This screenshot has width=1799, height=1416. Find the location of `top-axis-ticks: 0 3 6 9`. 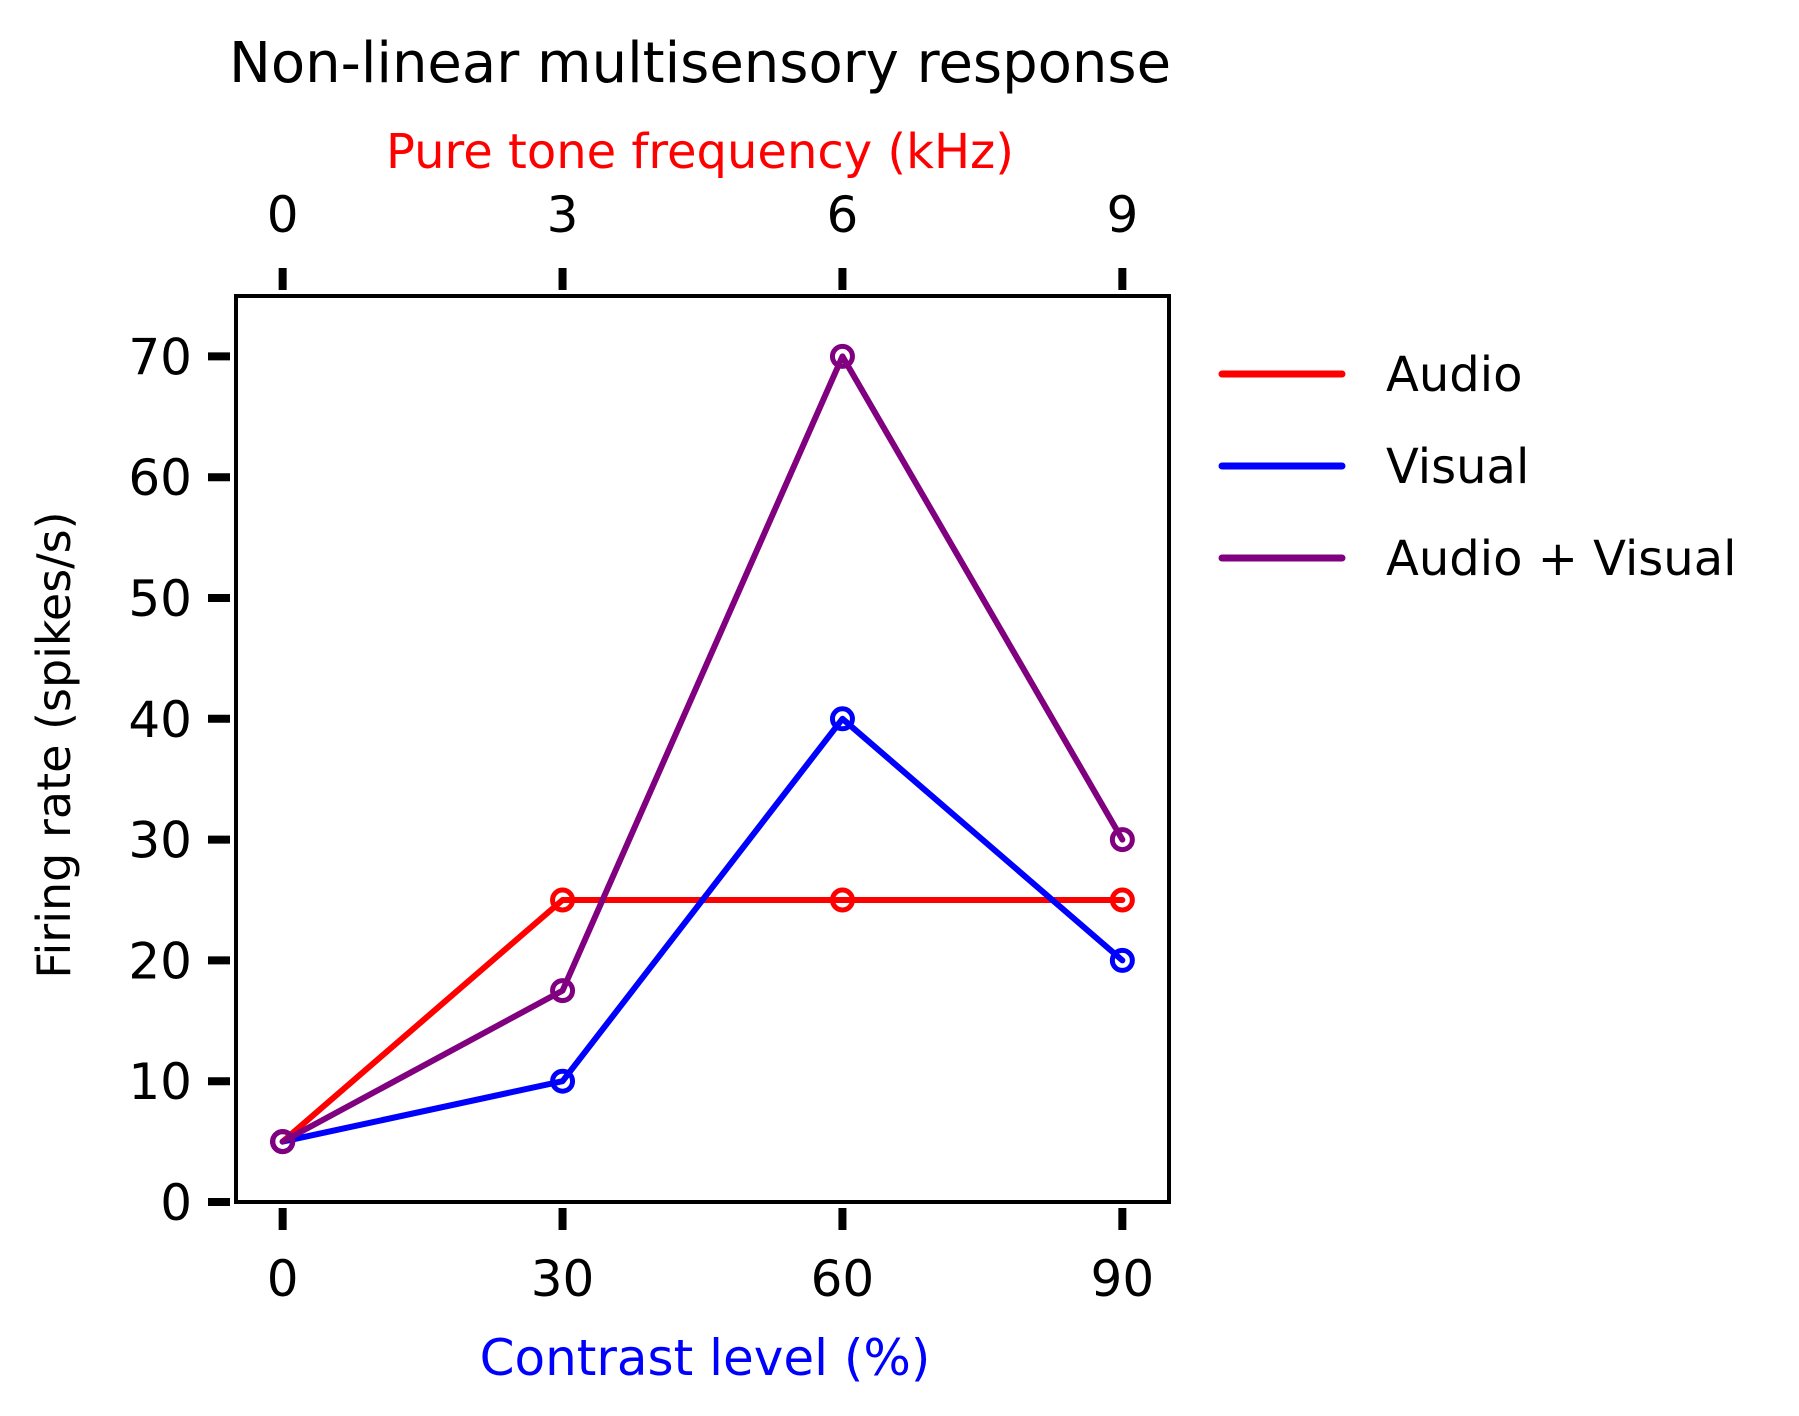

top-axis-ticks: 0 3 6 9 is located at coordinates (702, 238).